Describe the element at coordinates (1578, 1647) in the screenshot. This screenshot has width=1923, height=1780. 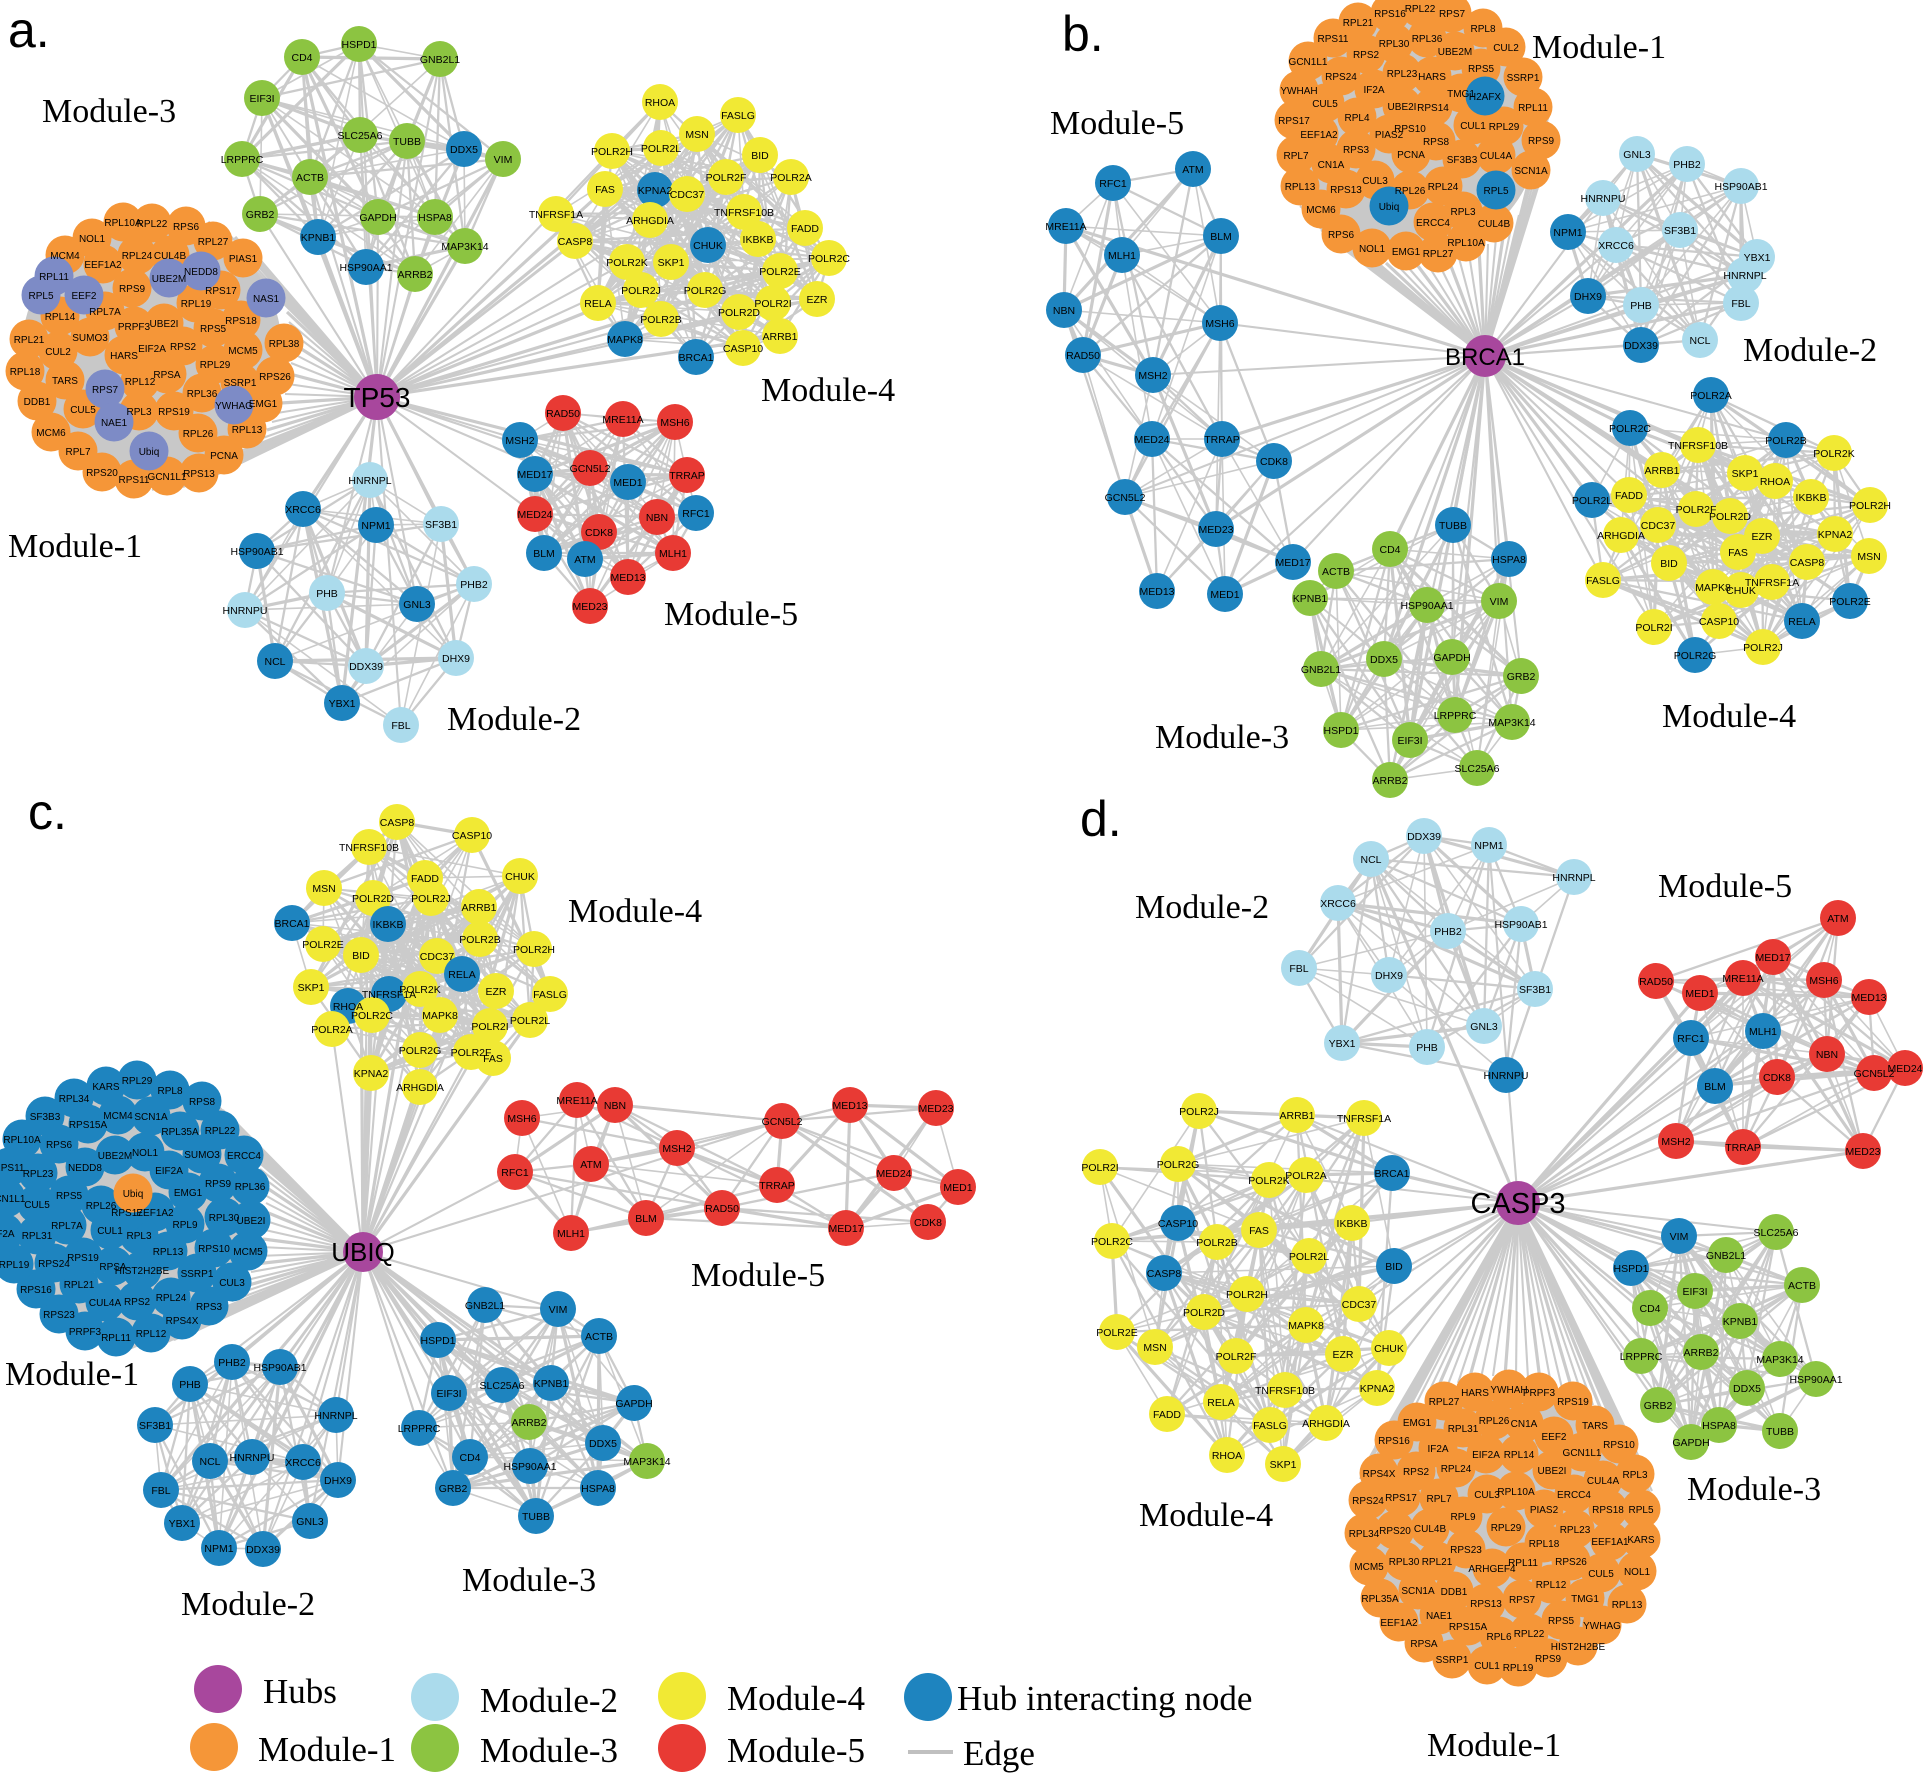
I see `svg-text: HIST2H2BE` at that location.